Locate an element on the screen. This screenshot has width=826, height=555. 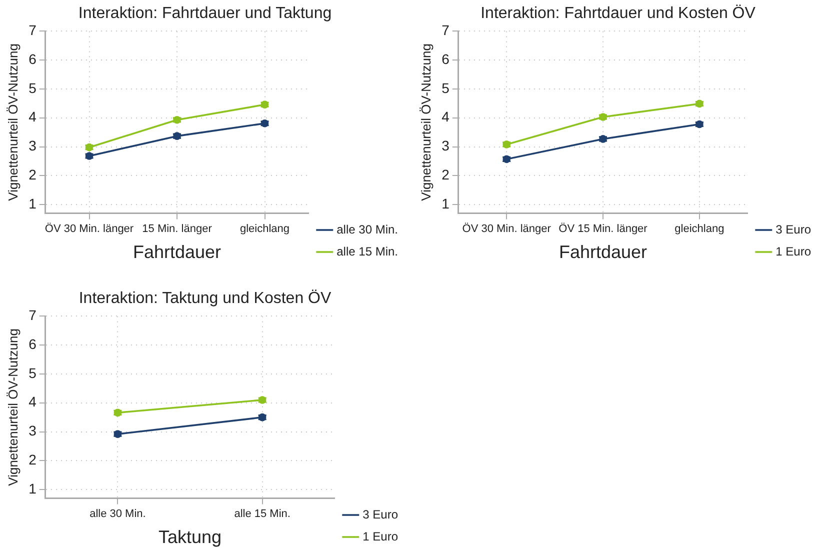
chart-title: Interaktion: Taktung und Kosten ÖV is located at coordinates (205, 298).